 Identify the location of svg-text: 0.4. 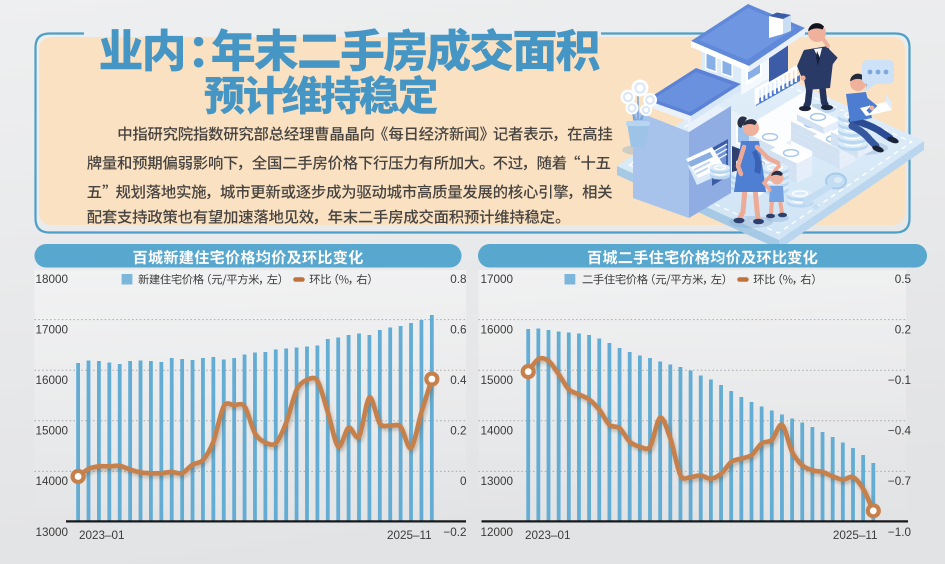
(458, 380).